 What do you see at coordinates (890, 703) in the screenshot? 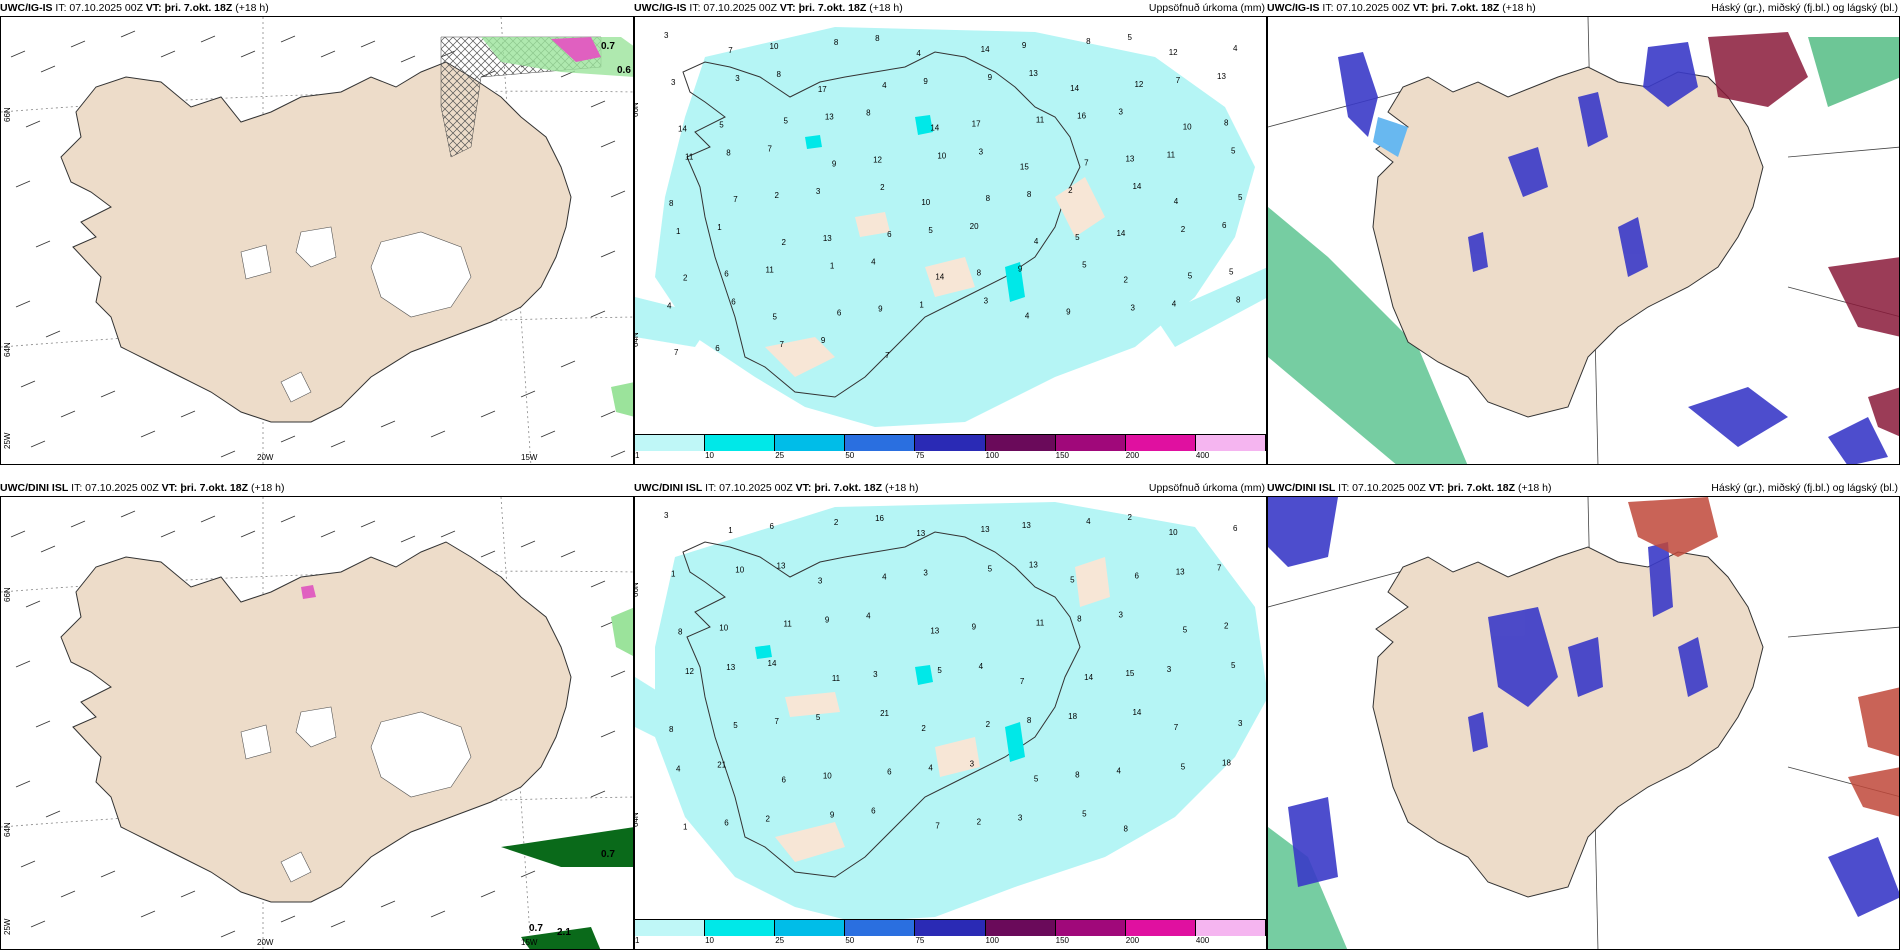
I see `precip-intense` at bounding box center [890, 703].